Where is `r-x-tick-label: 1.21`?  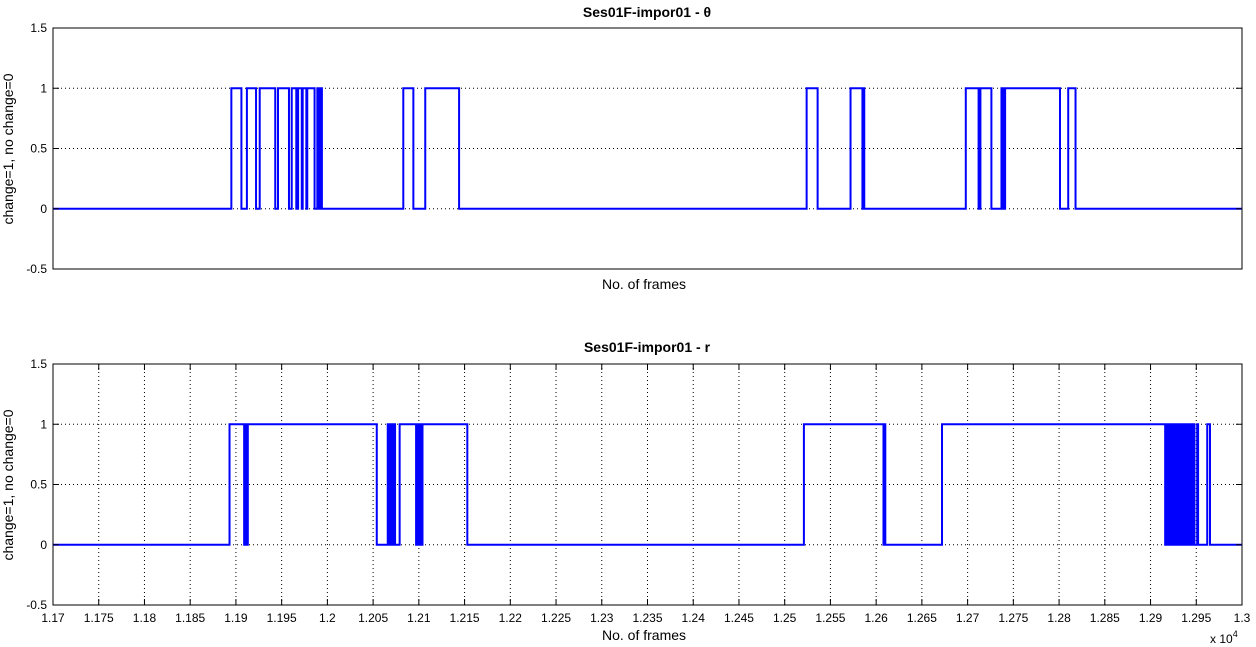
r-x-tick-label: 1.21 is located at coordinates (419, 618).